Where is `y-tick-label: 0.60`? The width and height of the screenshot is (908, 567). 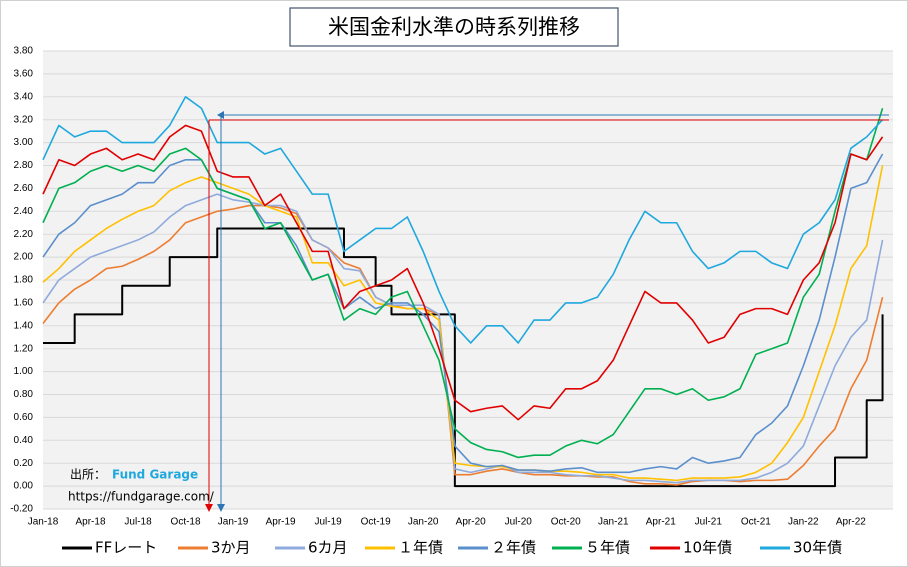 y-tick-label: 0.60 is located at coordinates (24, 417).